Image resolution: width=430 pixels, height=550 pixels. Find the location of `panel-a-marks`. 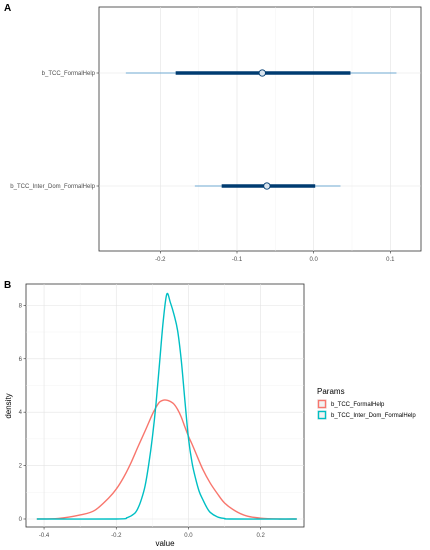

panel-a-marks is located at coordinates (261, 129).